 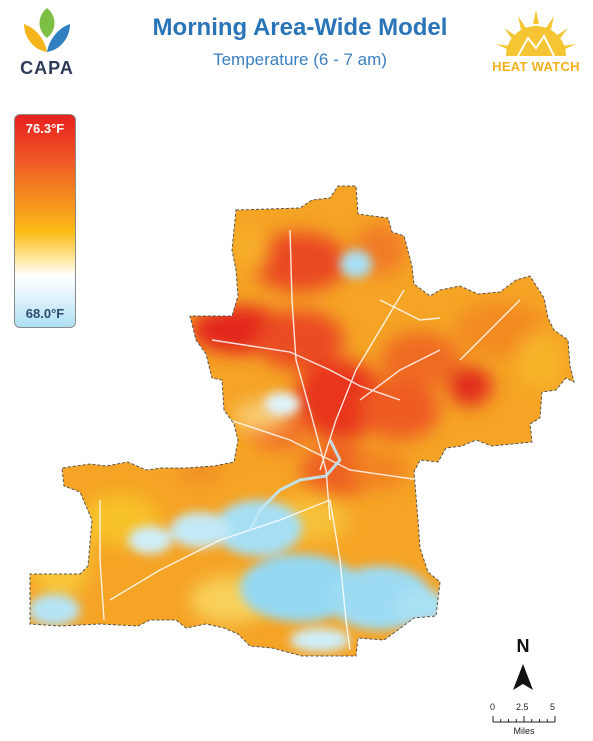 I want to click on legend-min-label: 68.0°F, so click(x=45, y=313).